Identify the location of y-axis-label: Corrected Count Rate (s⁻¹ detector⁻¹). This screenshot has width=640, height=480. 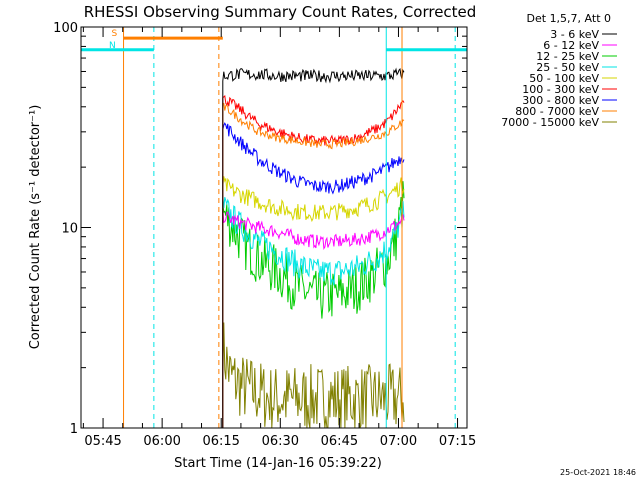
(35, 227).